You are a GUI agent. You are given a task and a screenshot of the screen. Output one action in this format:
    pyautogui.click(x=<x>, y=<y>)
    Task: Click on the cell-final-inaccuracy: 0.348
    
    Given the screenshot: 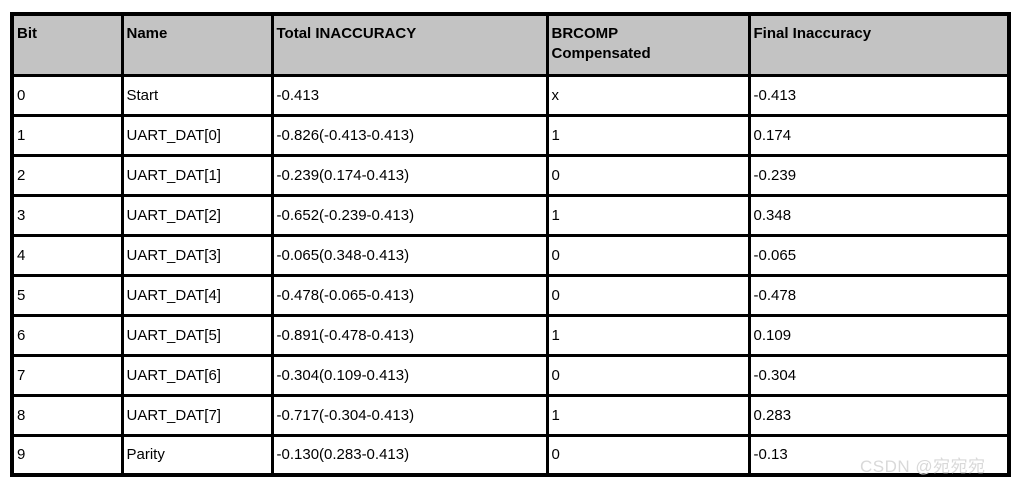 What is the action you would take?
    pyautogui.click(x=879, y=215)
    